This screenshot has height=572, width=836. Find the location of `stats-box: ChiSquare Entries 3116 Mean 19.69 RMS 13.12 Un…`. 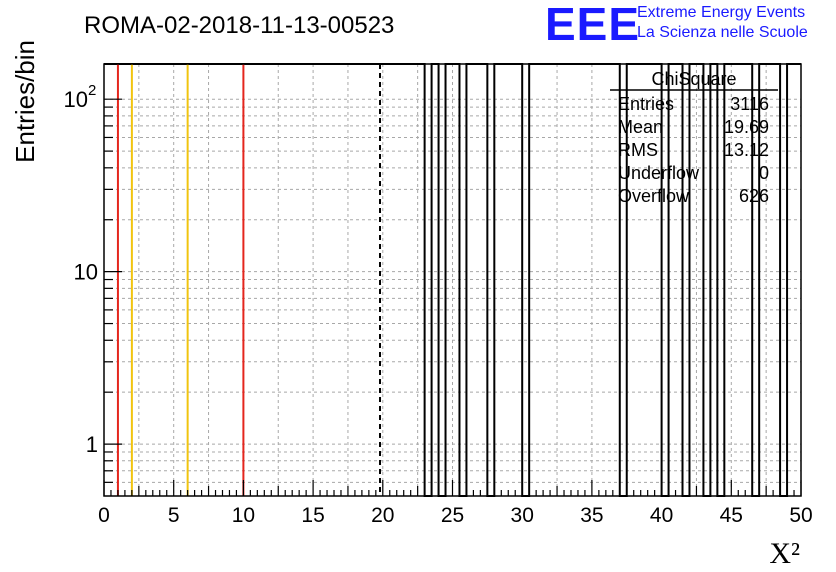

stats-box: ChiSquare Entries 3116 Mean 19.69 RMS 13.12 Un… is located at coordinates (694, 137).